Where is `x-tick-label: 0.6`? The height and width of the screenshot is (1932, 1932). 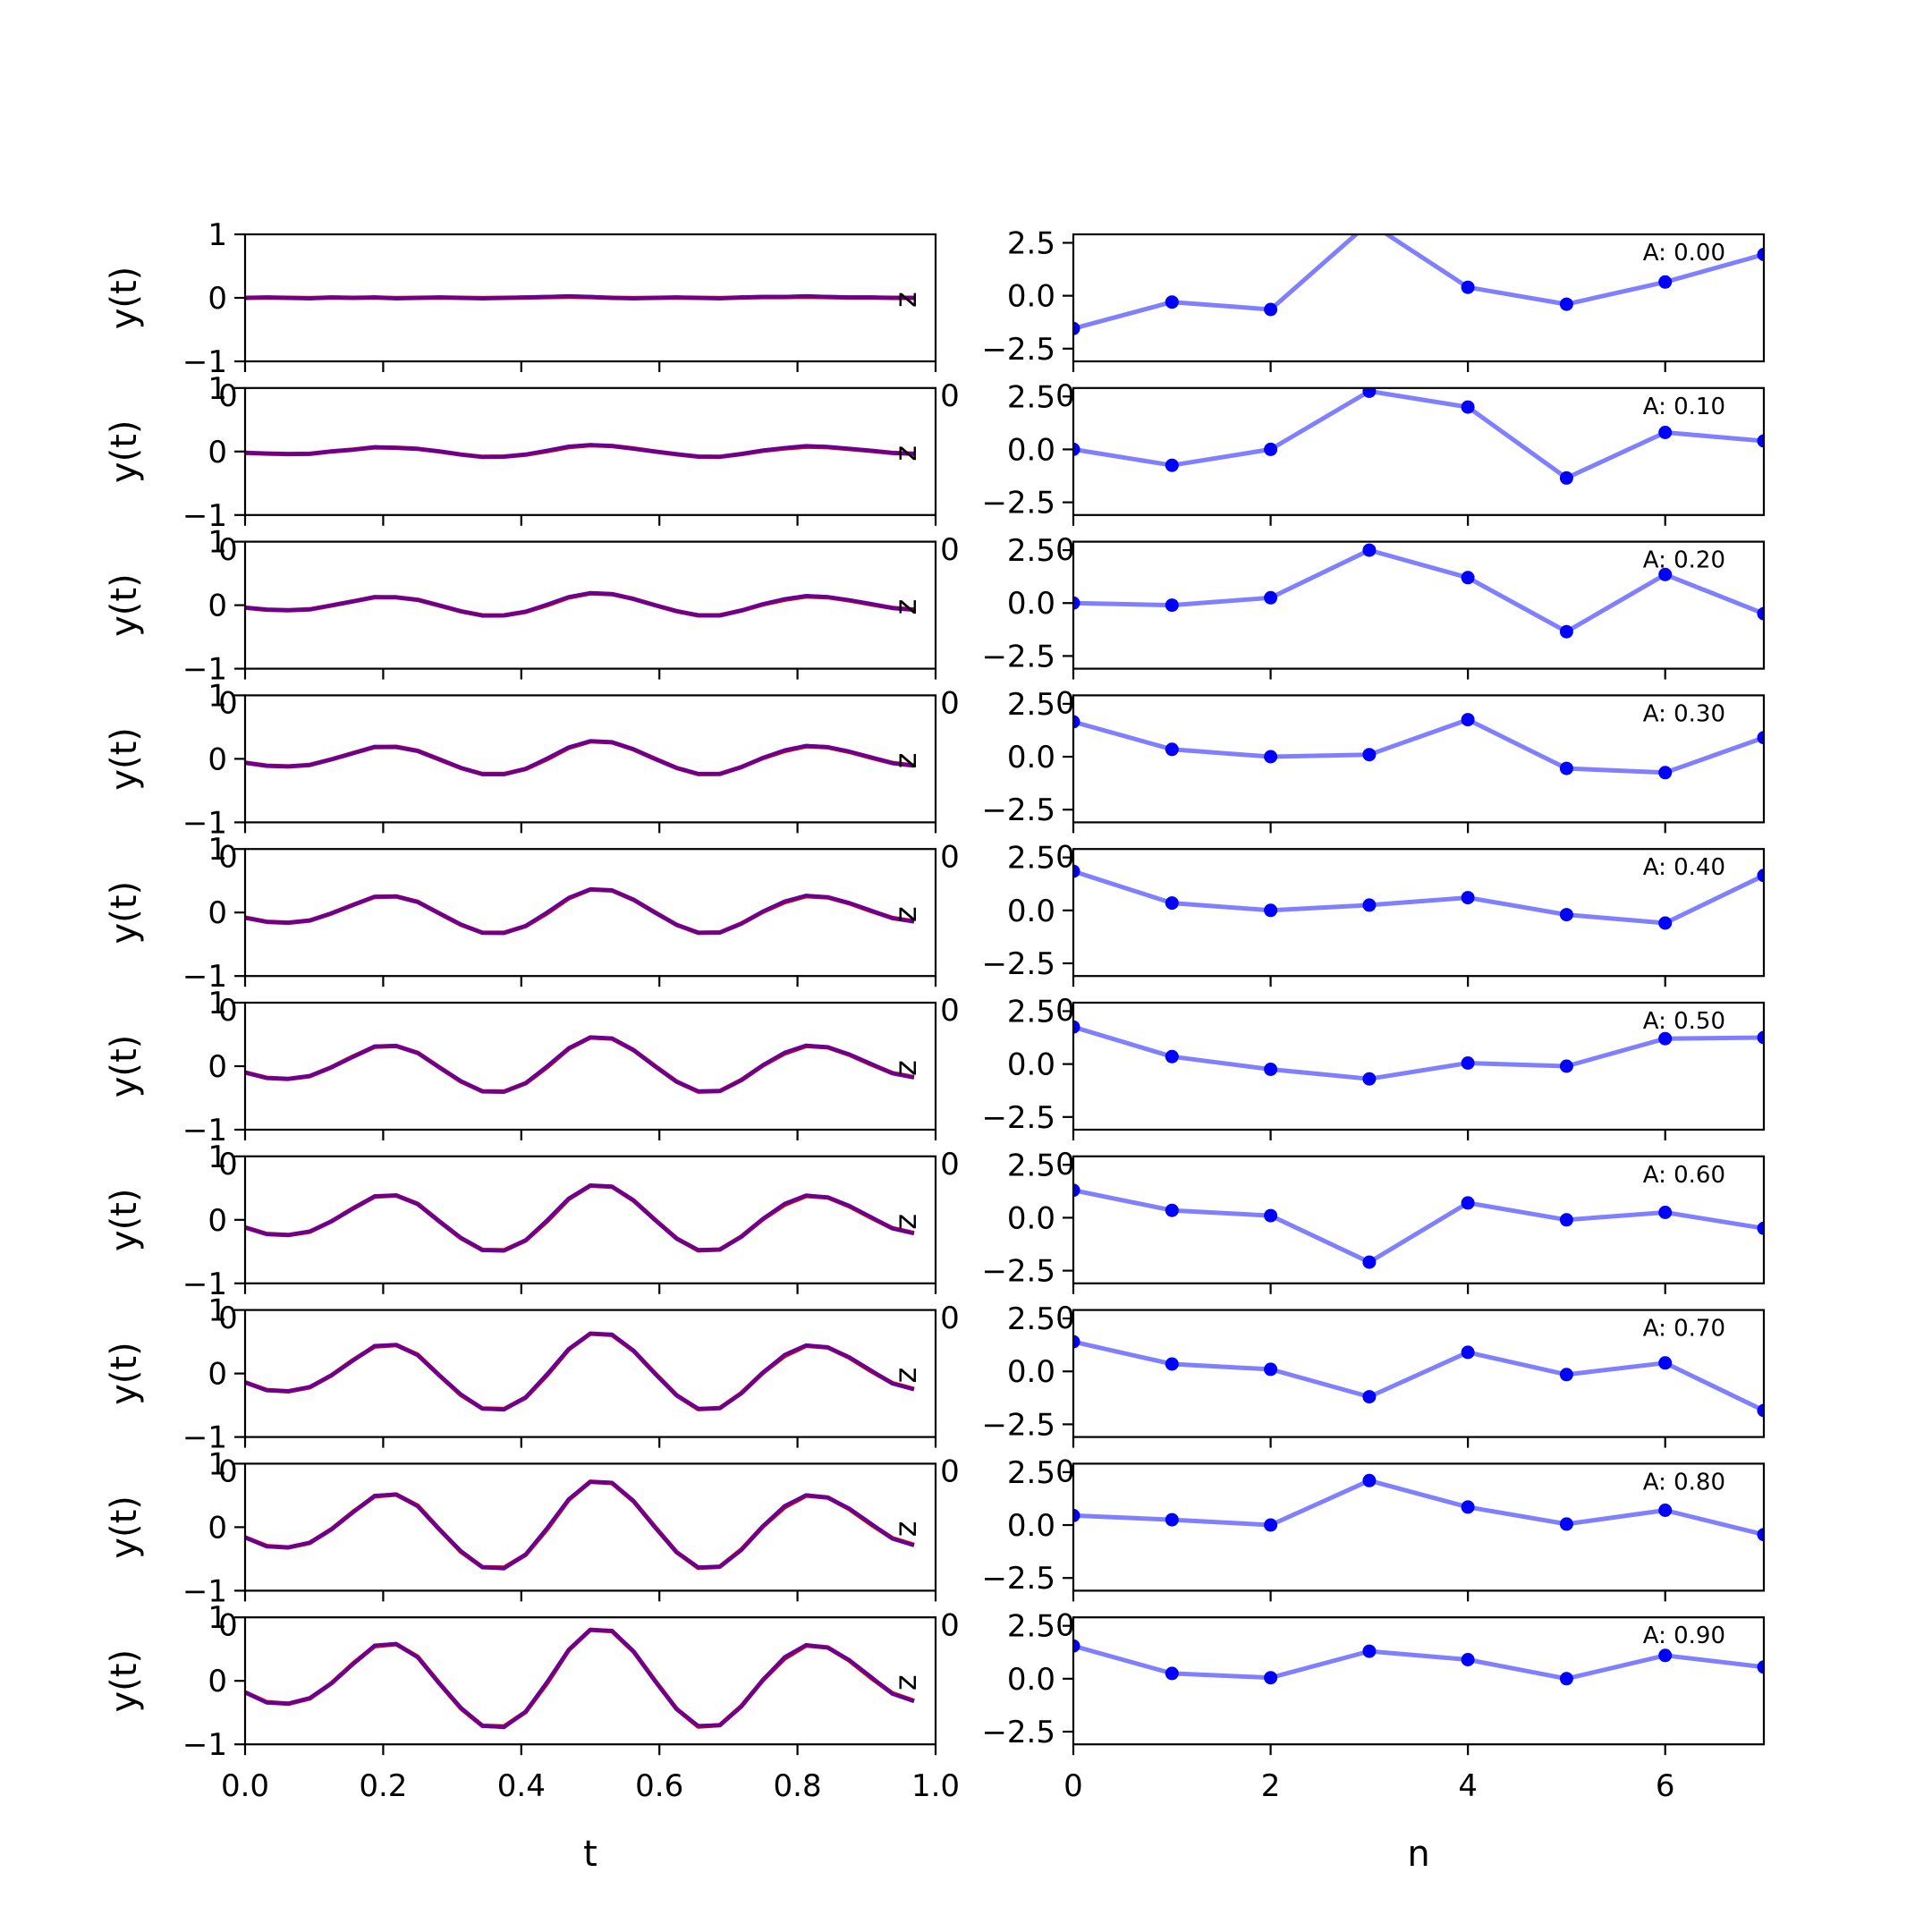
x-tick-label: 0.6 is located at coordinates (659, 1786).